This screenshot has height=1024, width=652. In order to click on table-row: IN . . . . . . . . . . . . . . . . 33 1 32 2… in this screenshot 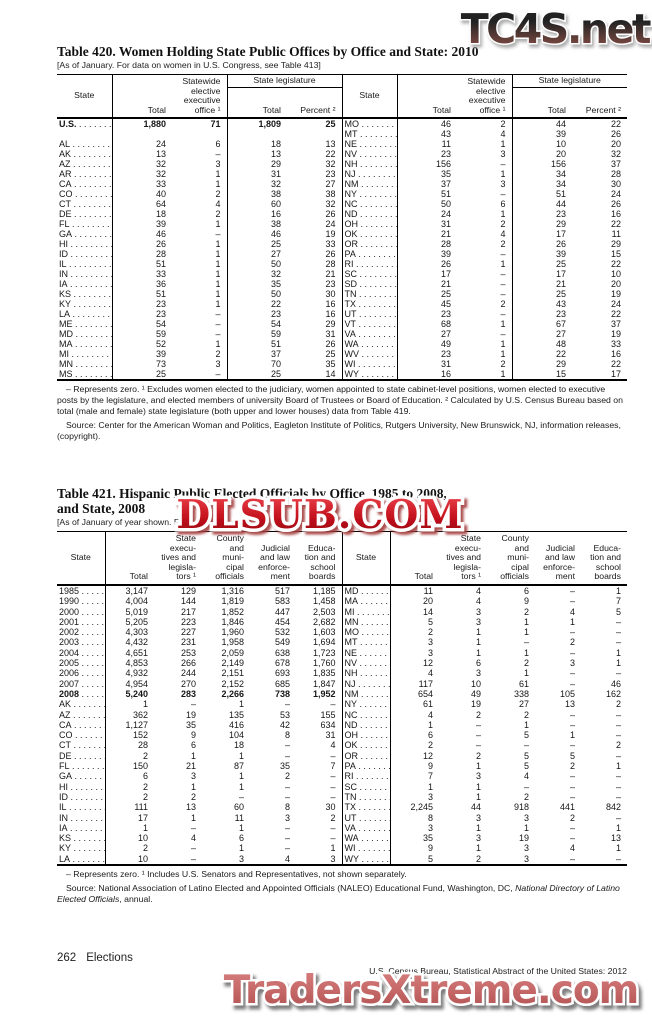, I will do `click(342, 274)`.